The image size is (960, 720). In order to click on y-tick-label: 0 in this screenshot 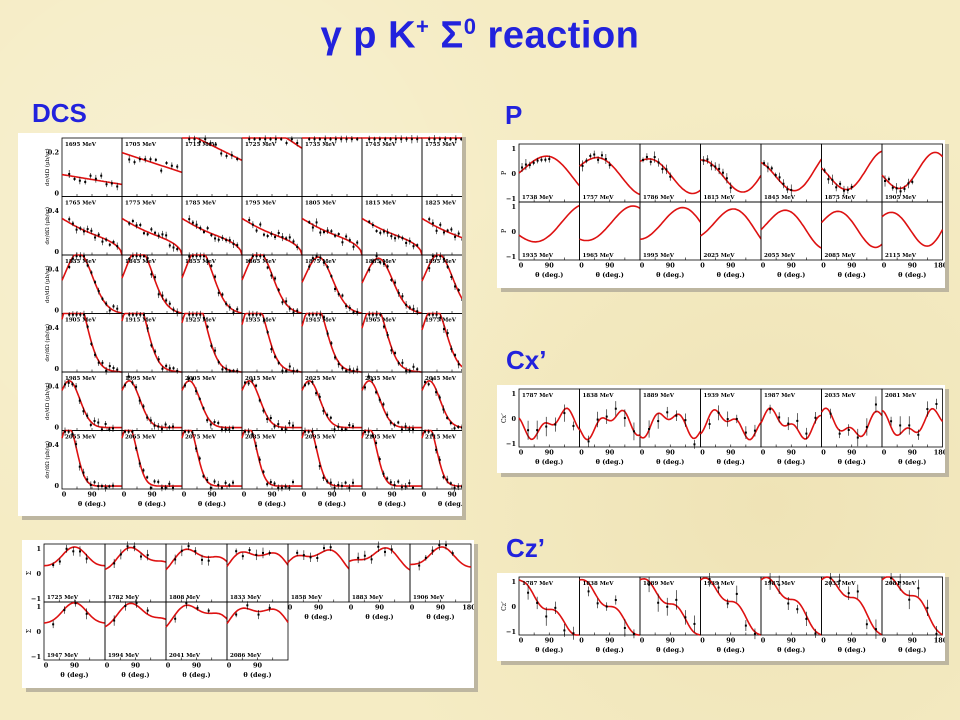, I will do `click(513, 232)`.